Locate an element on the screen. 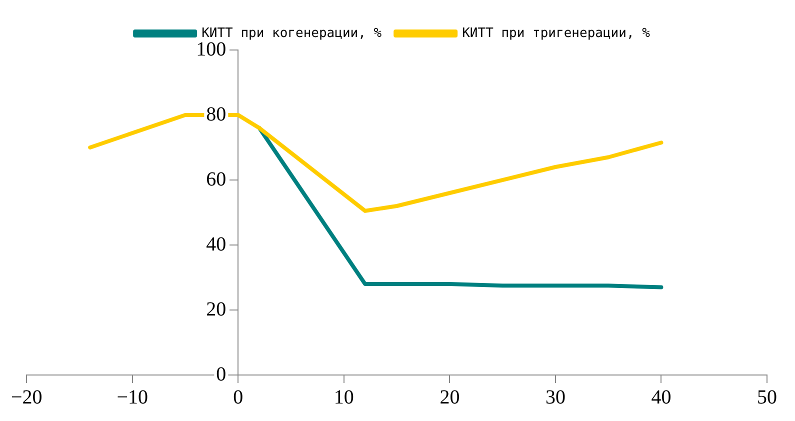 The height and width of the screenshot is (421, 795). y-tick-label: 80 is located at coordinates (216, 114).